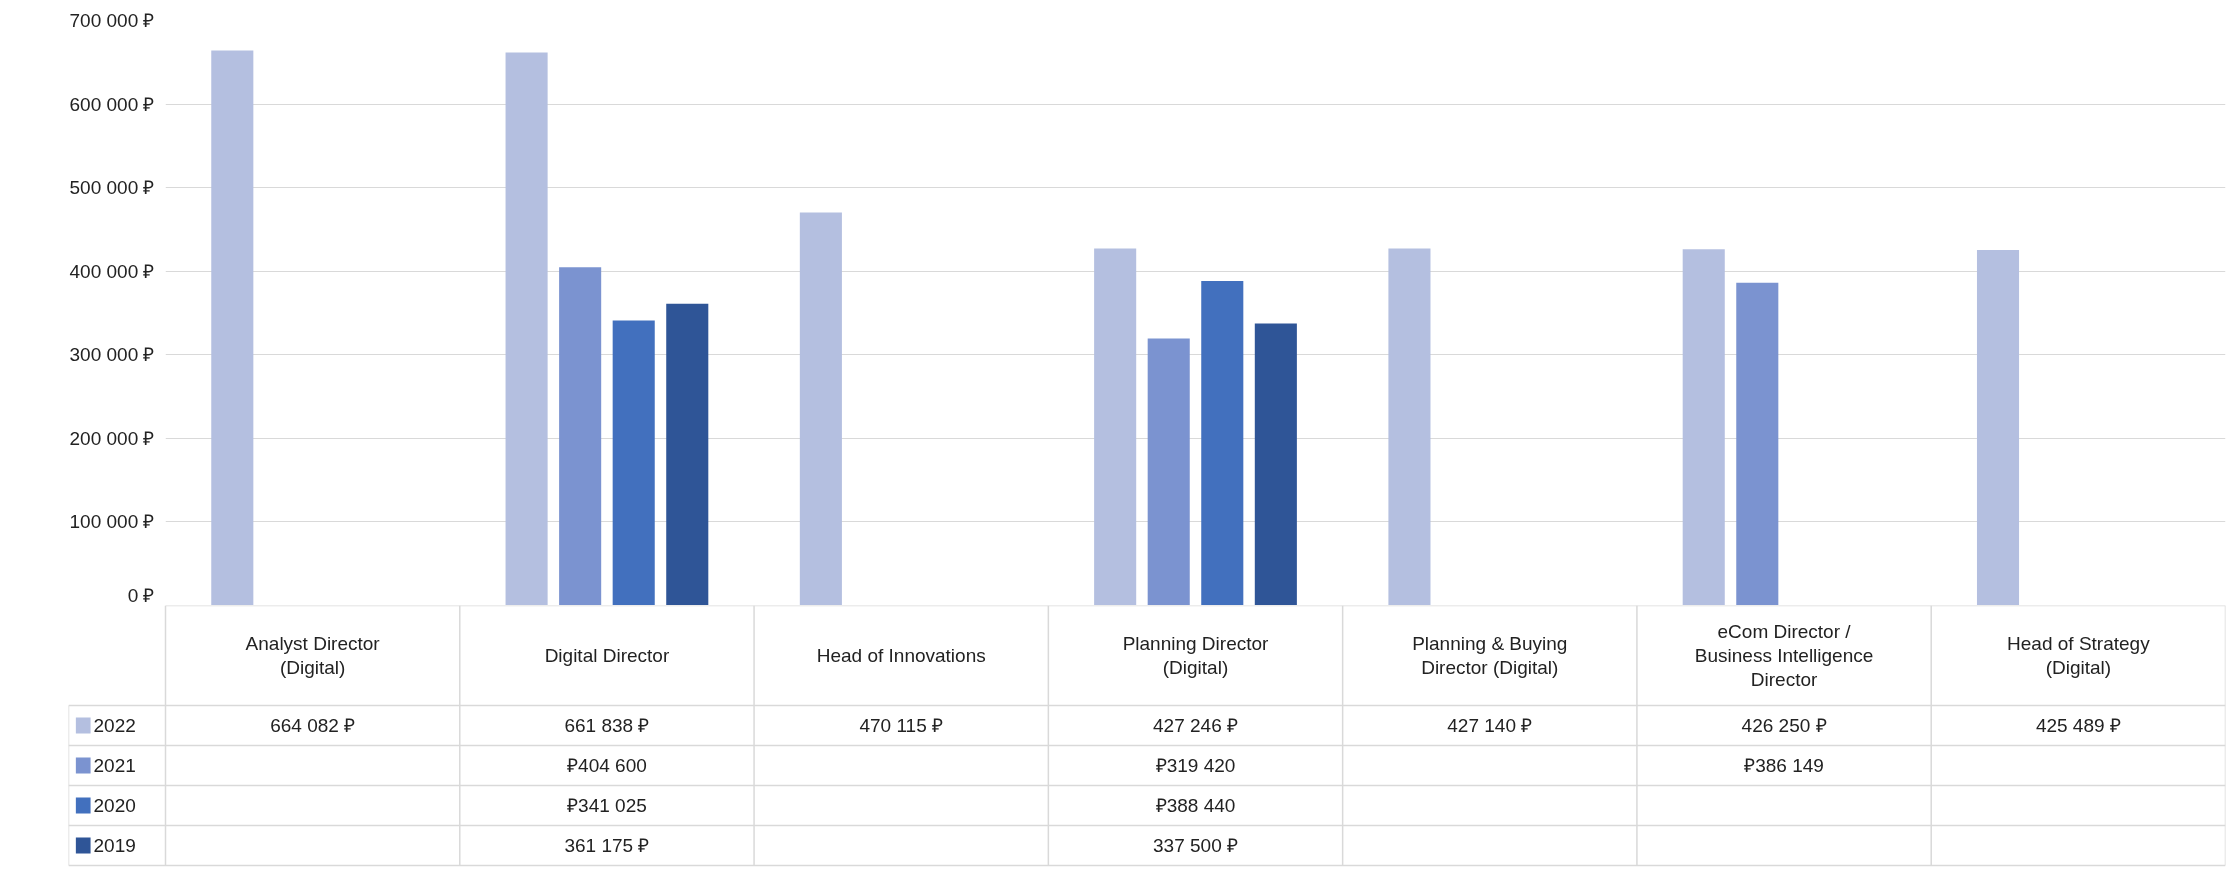 The image size is (2230, 873). What do you see at coordinates (607, 765) in the screenshot?
I see `data-label: ₽404 600` at bounding box center [607, 765].